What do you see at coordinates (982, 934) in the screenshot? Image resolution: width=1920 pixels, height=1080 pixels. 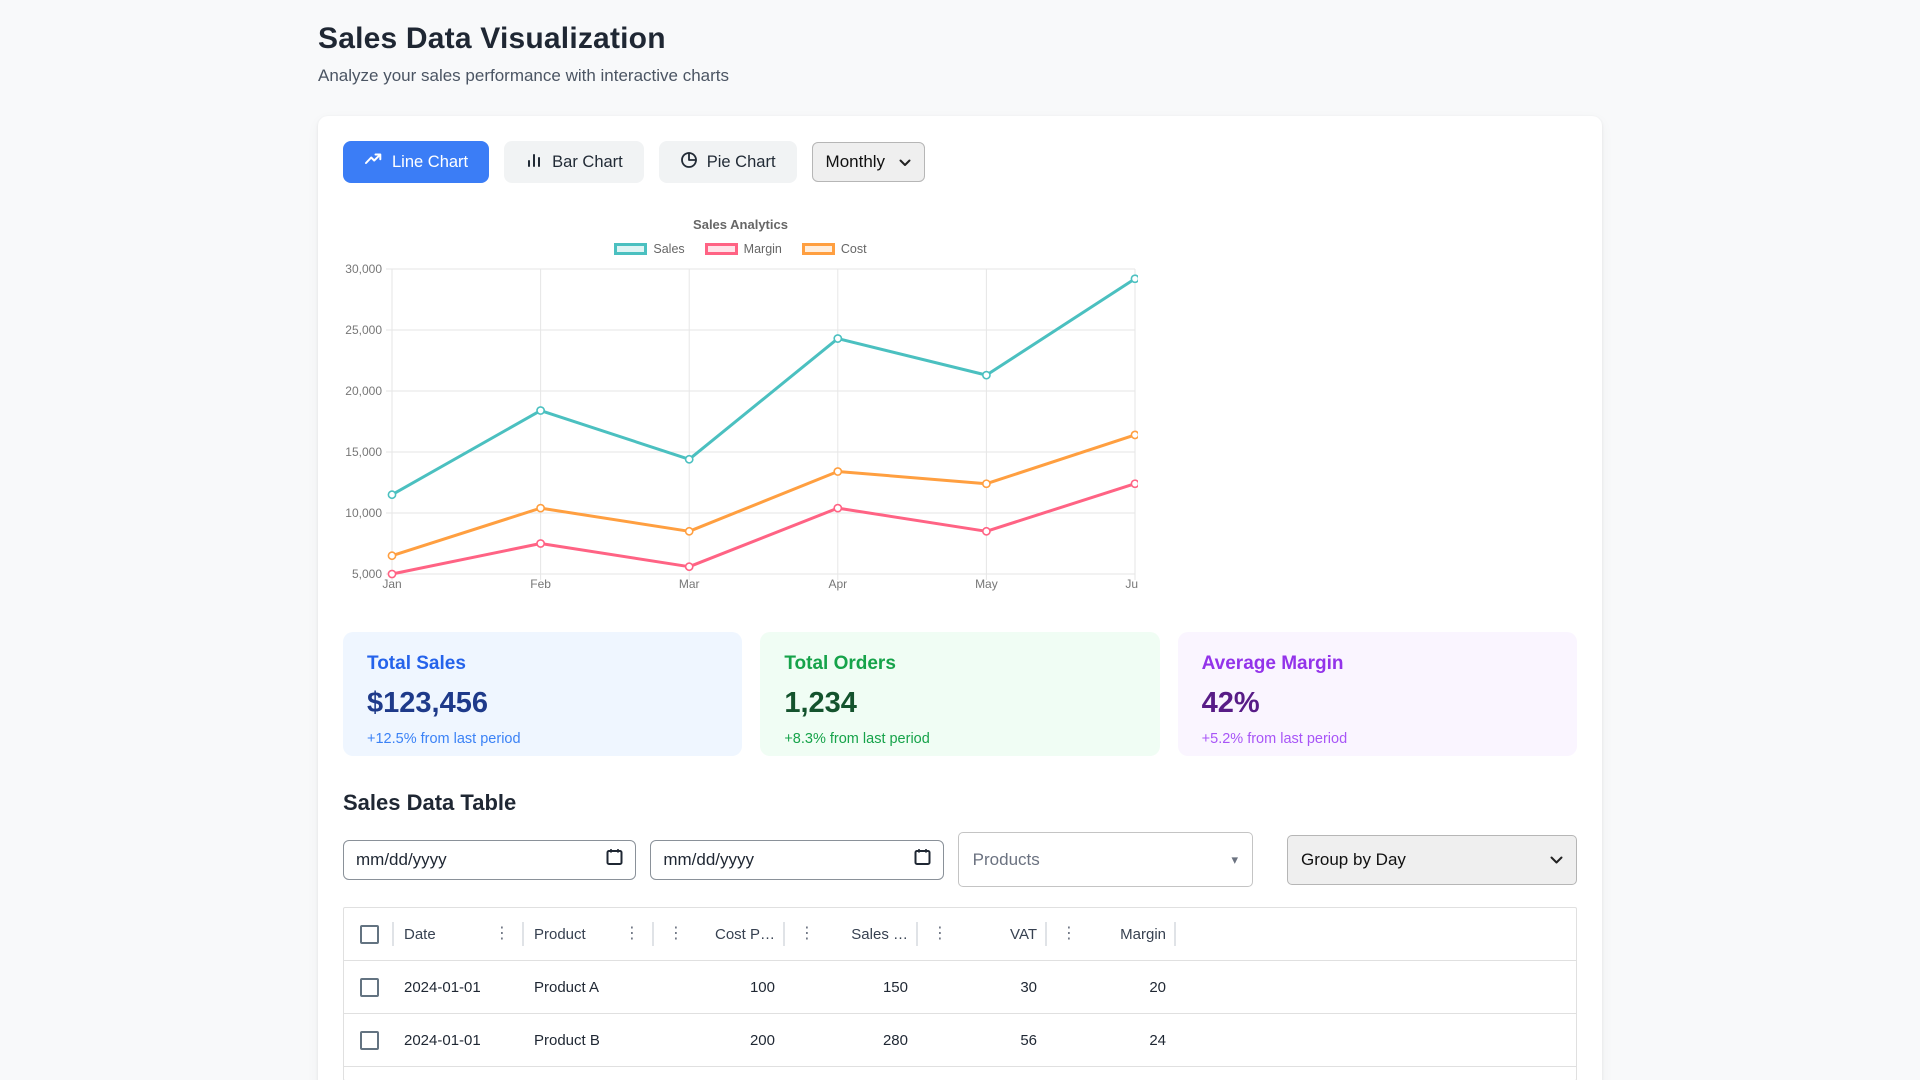 I see `column-header-vat: ⋮ VAT` at bounding box center [982, 934].